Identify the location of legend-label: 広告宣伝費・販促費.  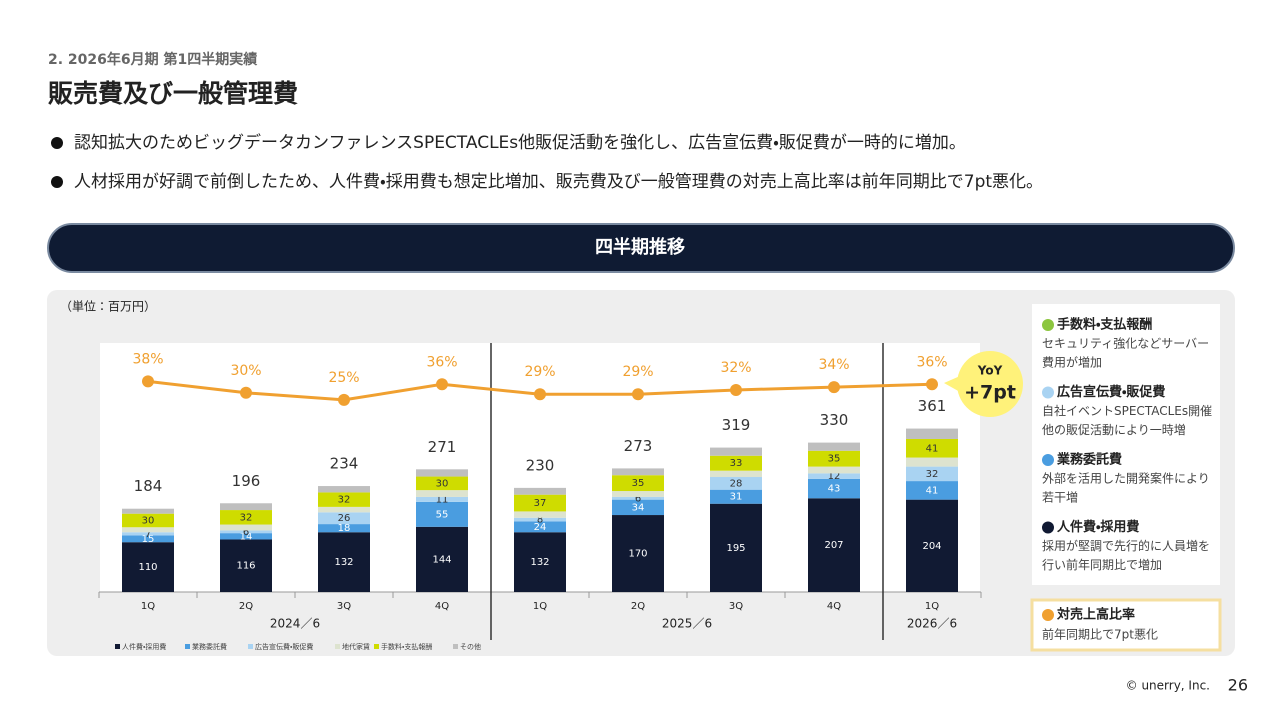
(284, 646).